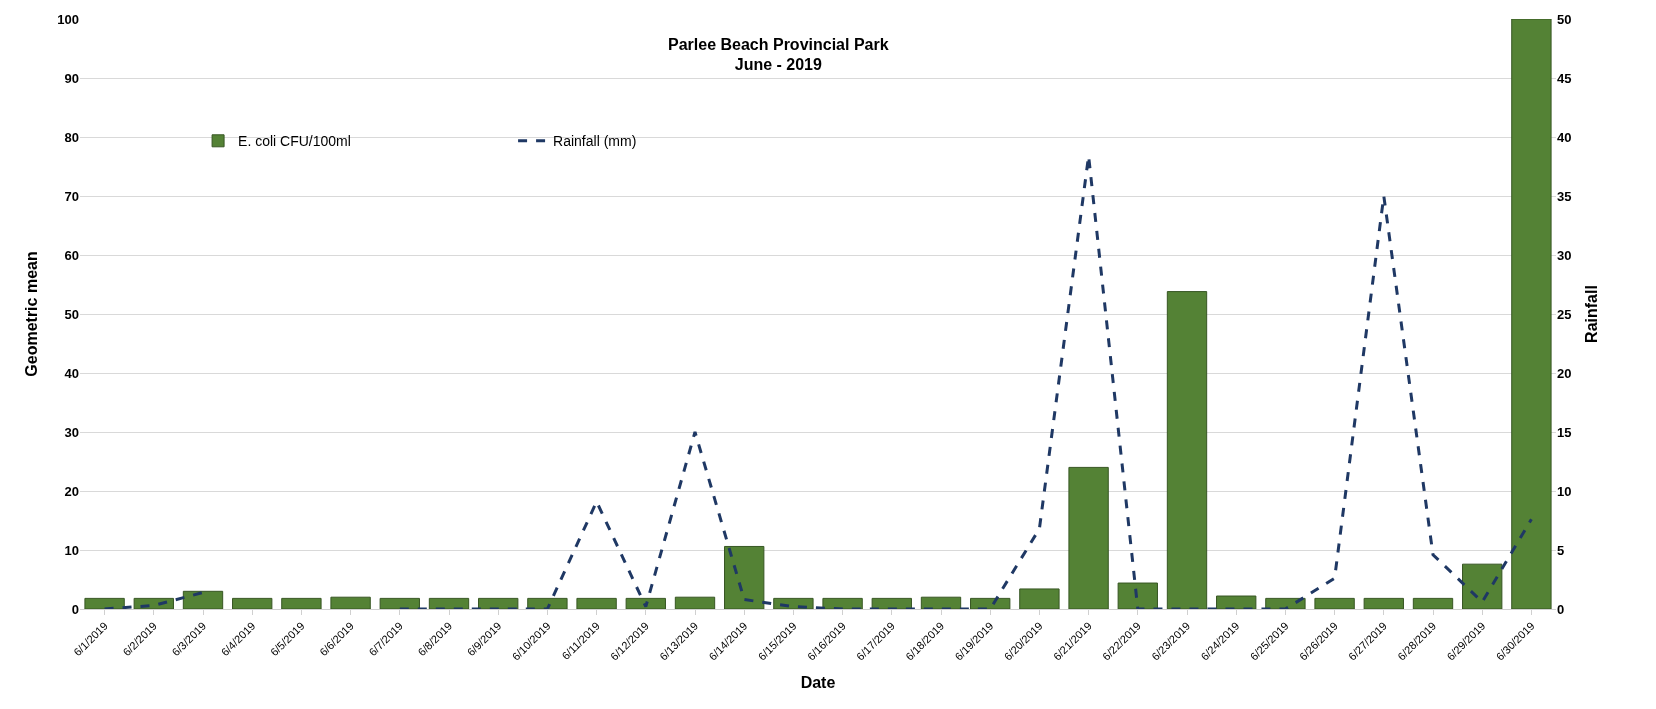  What do you see at coordinates (1564, 314) in the screenshot?
I see `y2-tick-label: 25` at bounding box center [1564, 314].